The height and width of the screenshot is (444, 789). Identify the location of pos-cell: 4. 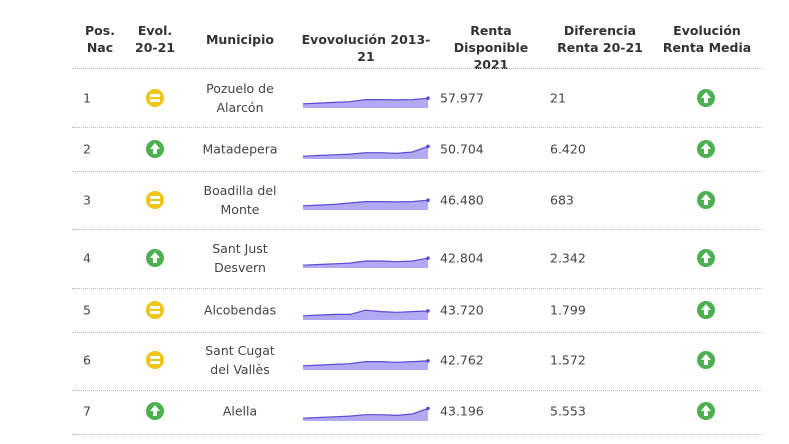
(87, 258).